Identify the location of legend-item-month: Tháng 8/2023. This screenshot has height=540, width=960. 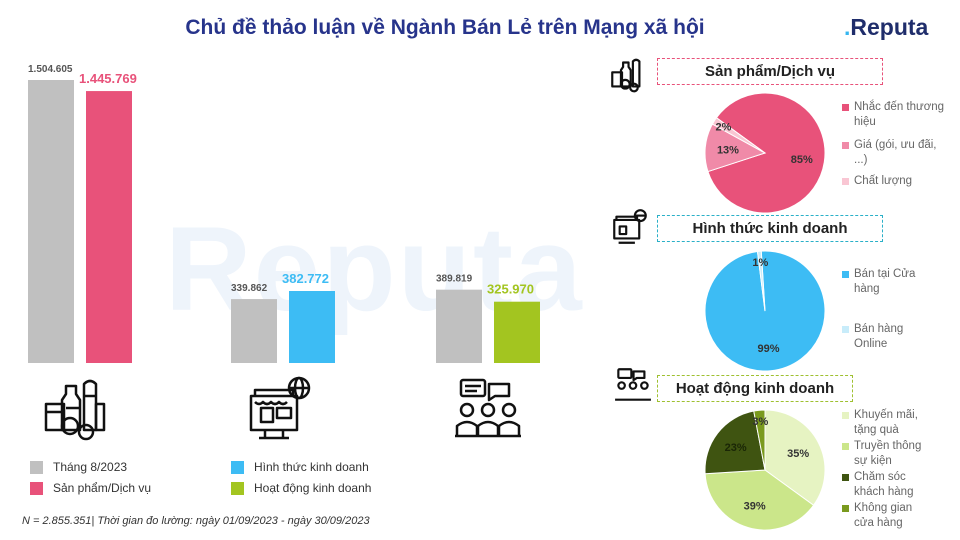
(78, 467).